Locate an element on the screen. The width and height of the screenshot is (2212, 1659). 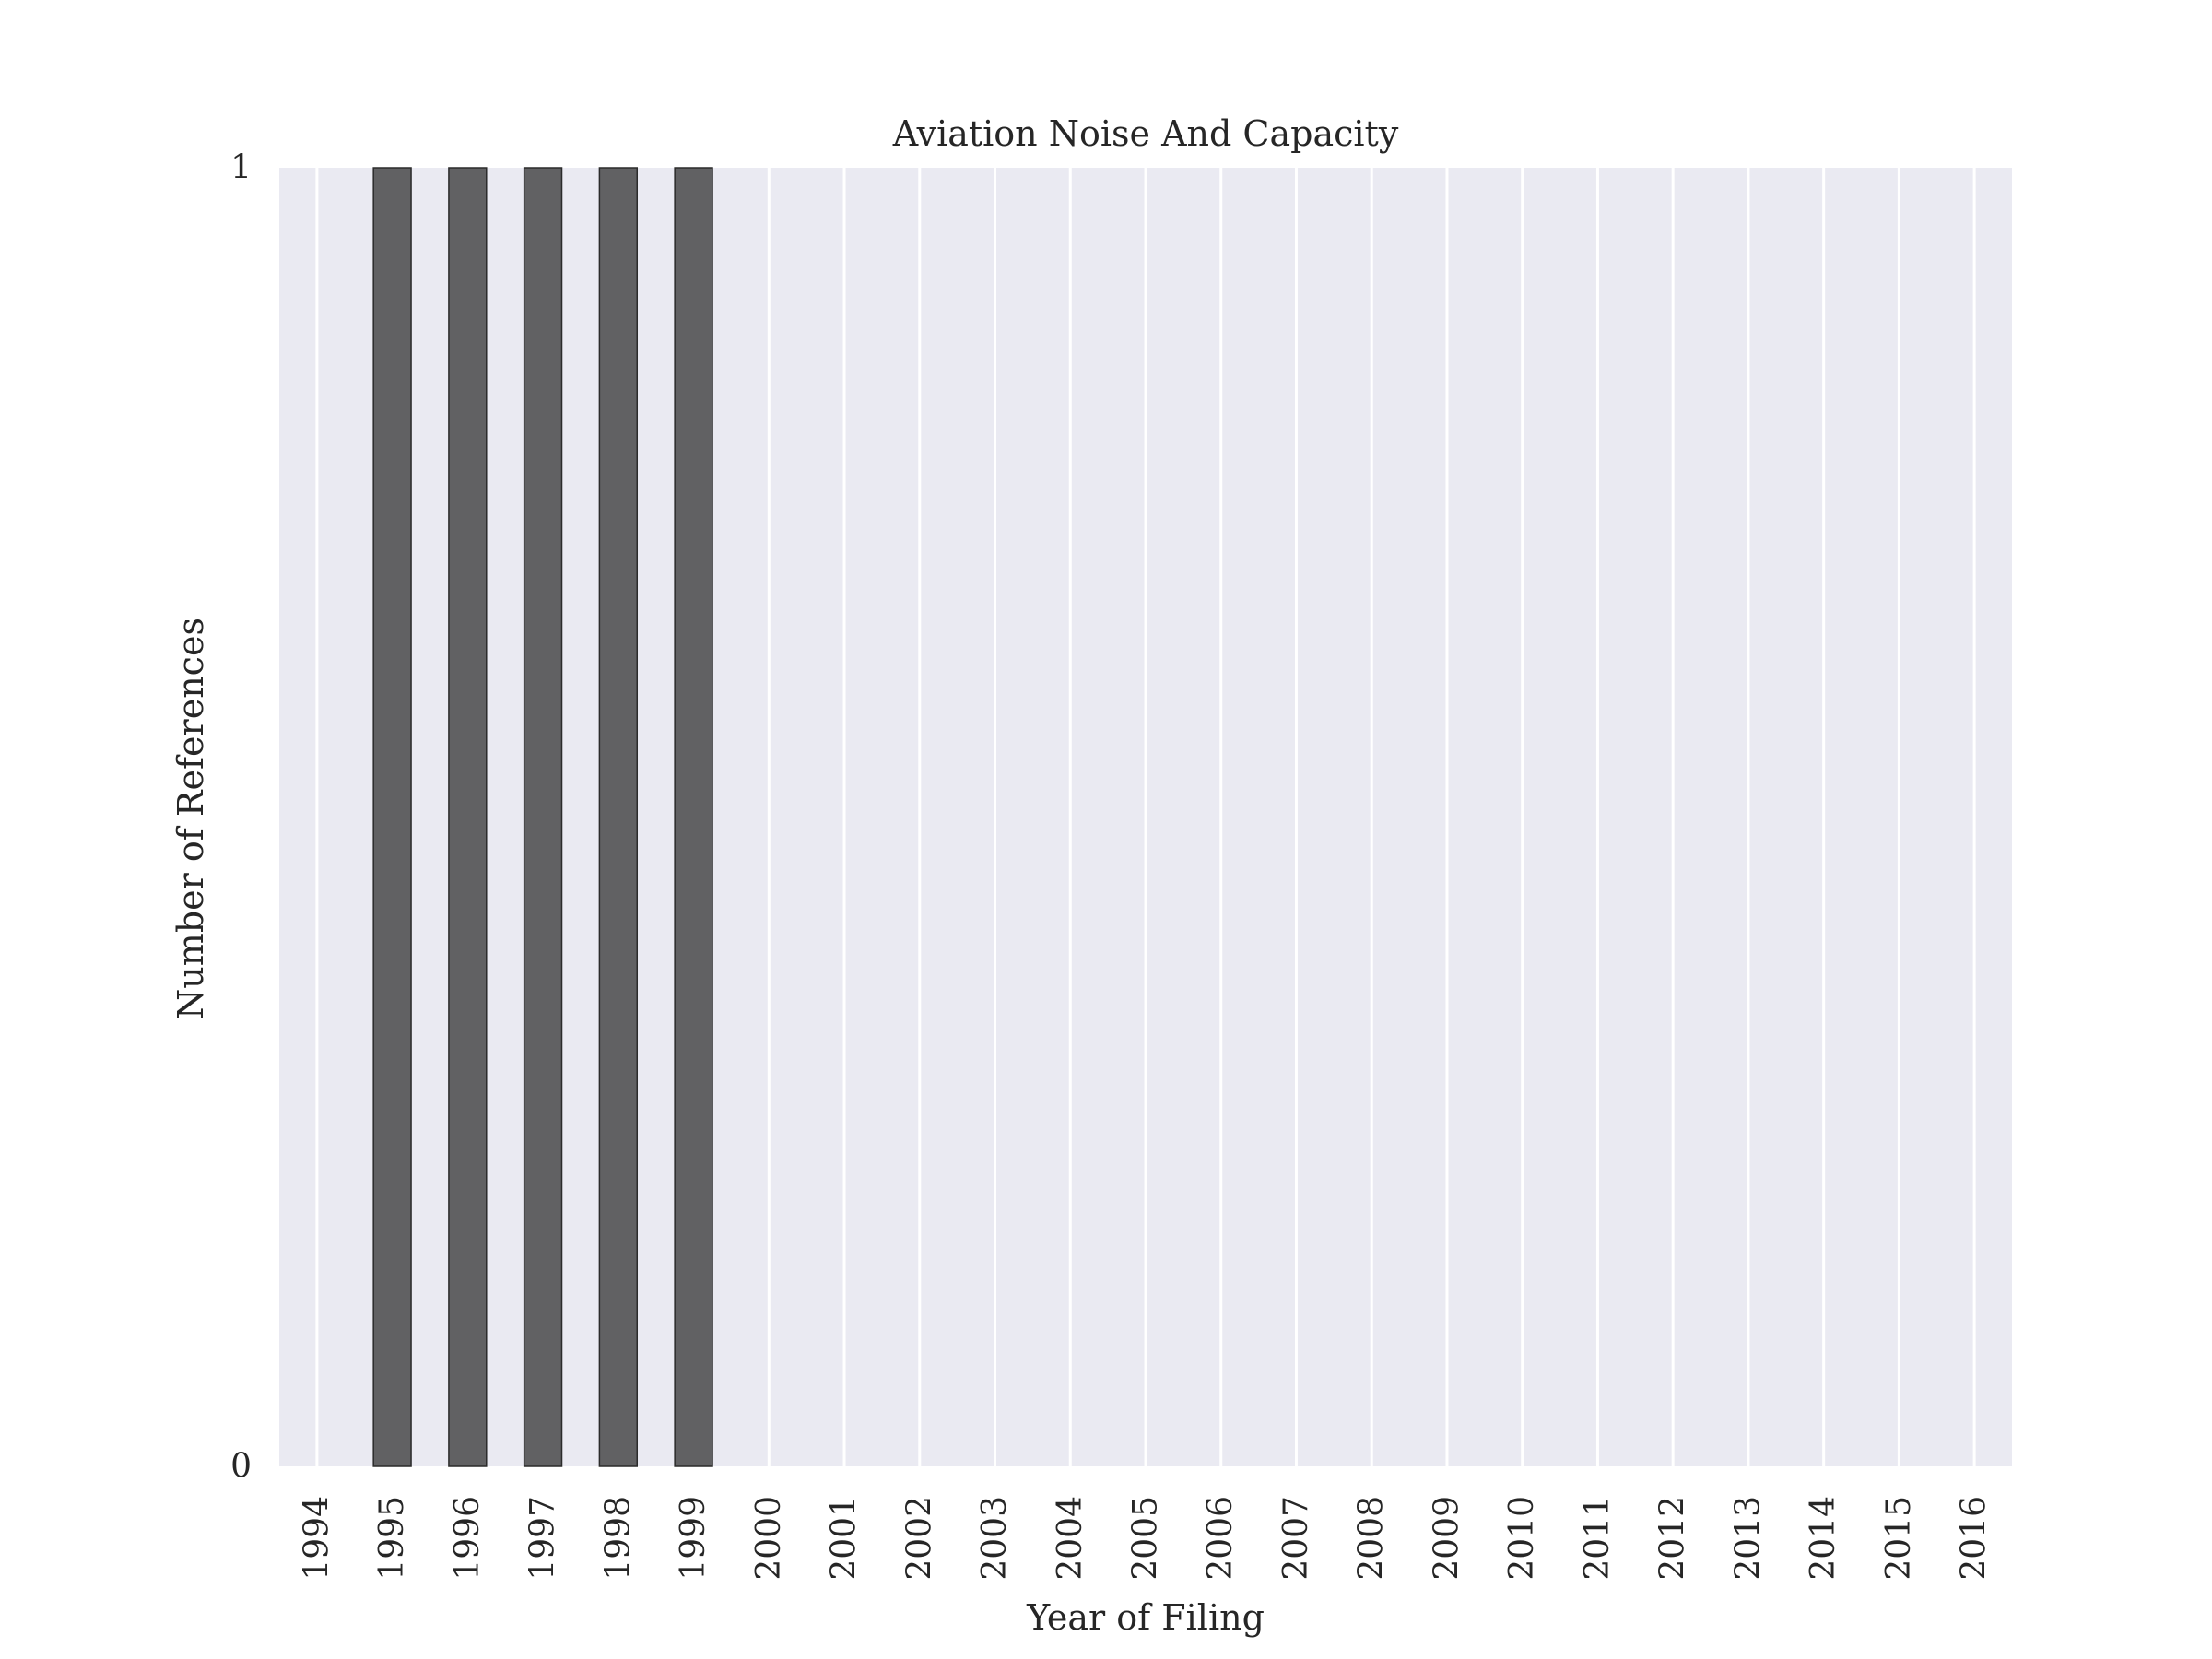
x-tick-label-2003: 2003 is located at coordinates (995, 1538).